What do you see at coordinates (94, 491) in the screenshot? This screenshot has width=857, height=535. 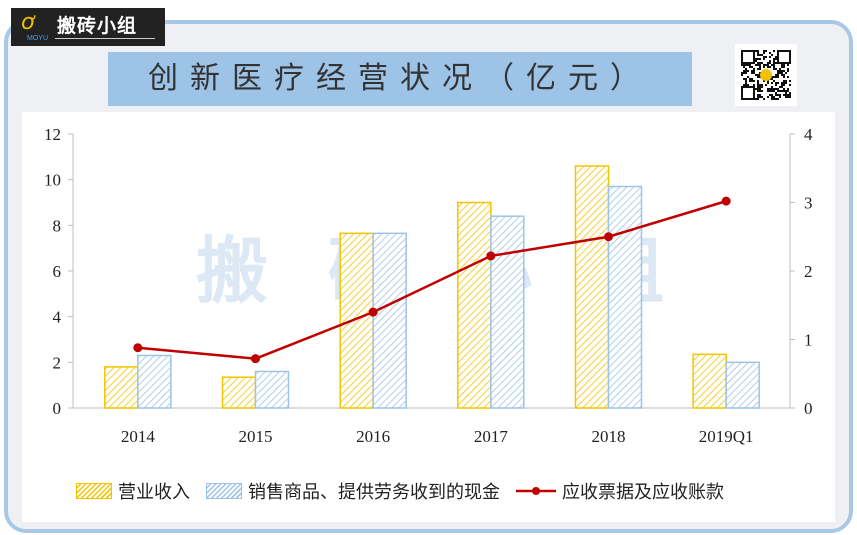 I see `legend-swatch-revenue` at bounding box center [94, 491].